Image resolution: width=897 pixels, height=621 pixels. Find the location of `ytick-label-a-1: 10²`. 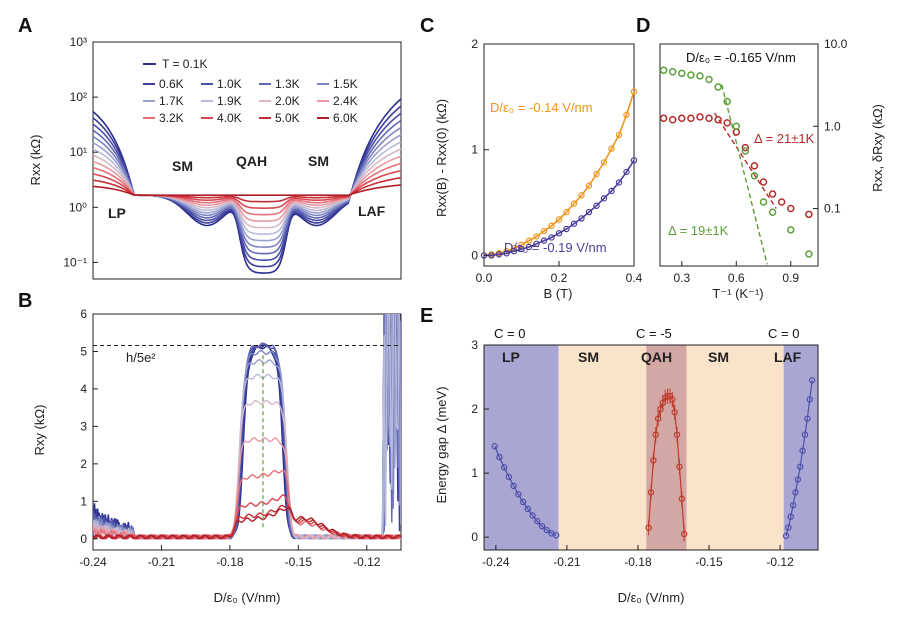

ytick-label-a-1: 10² is located at coordinates (78, 97).